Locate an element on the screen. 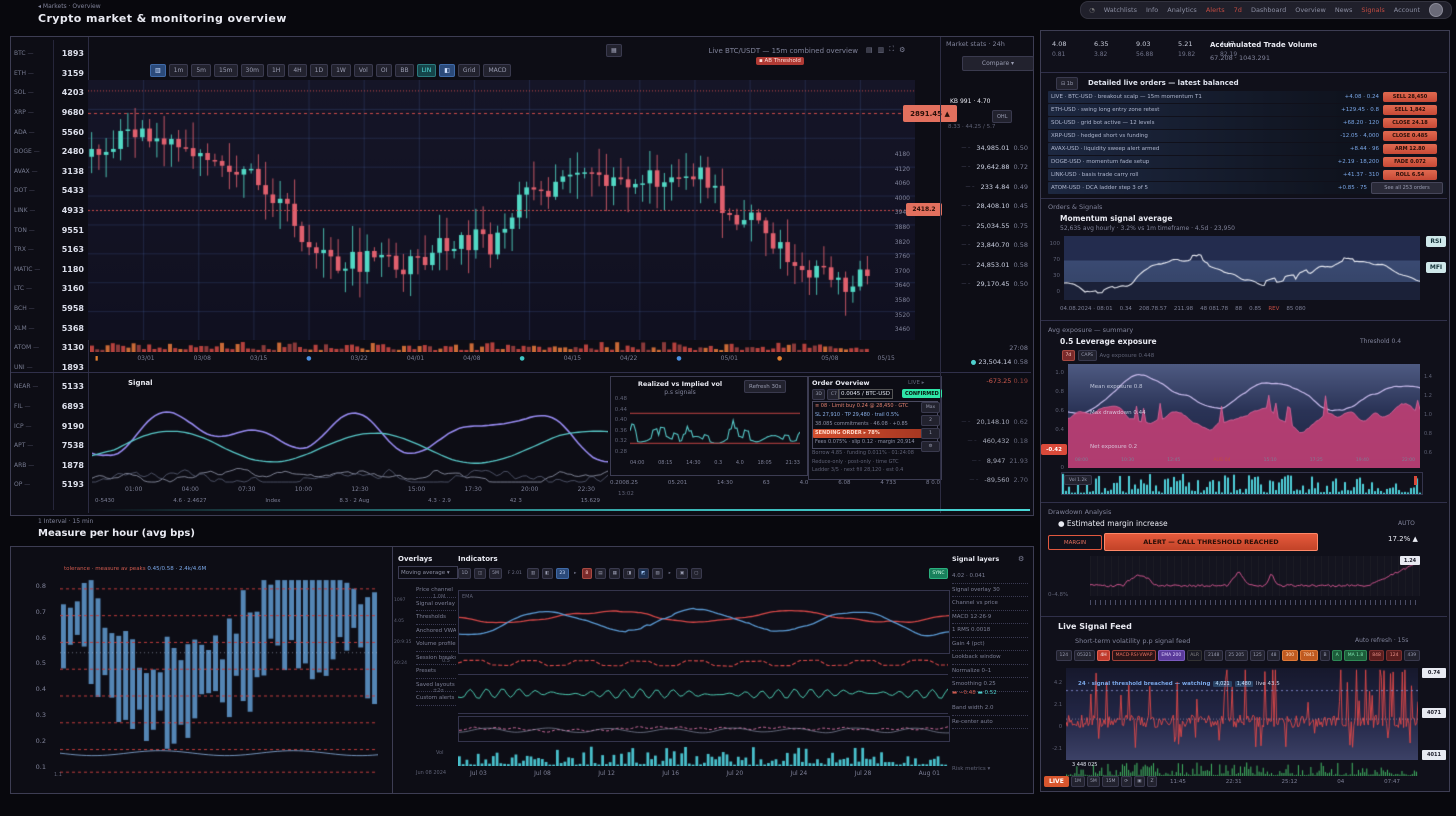 The height and width of the screenshot is (816, 1456). toolbar-chip: ◩ is located at coordinates (643, 573).